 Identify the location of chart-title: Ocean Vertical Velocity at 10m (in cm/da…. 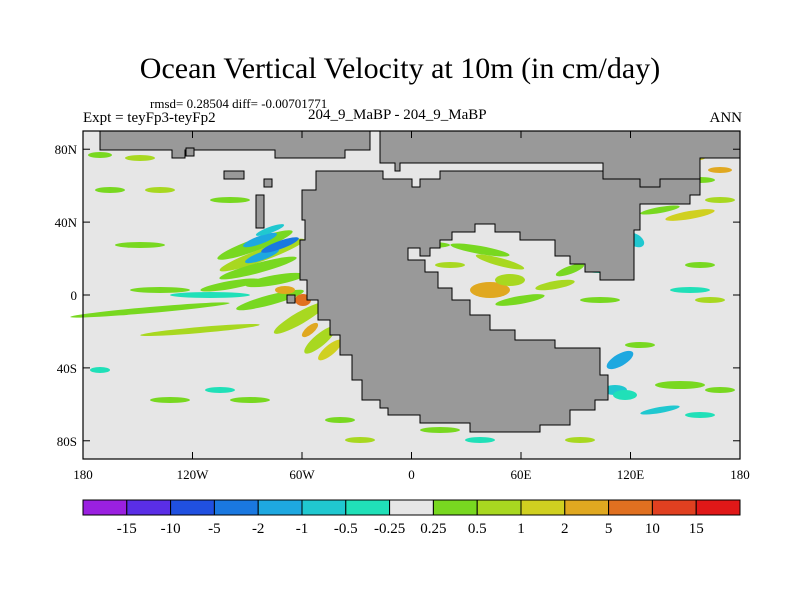
(400, 68).